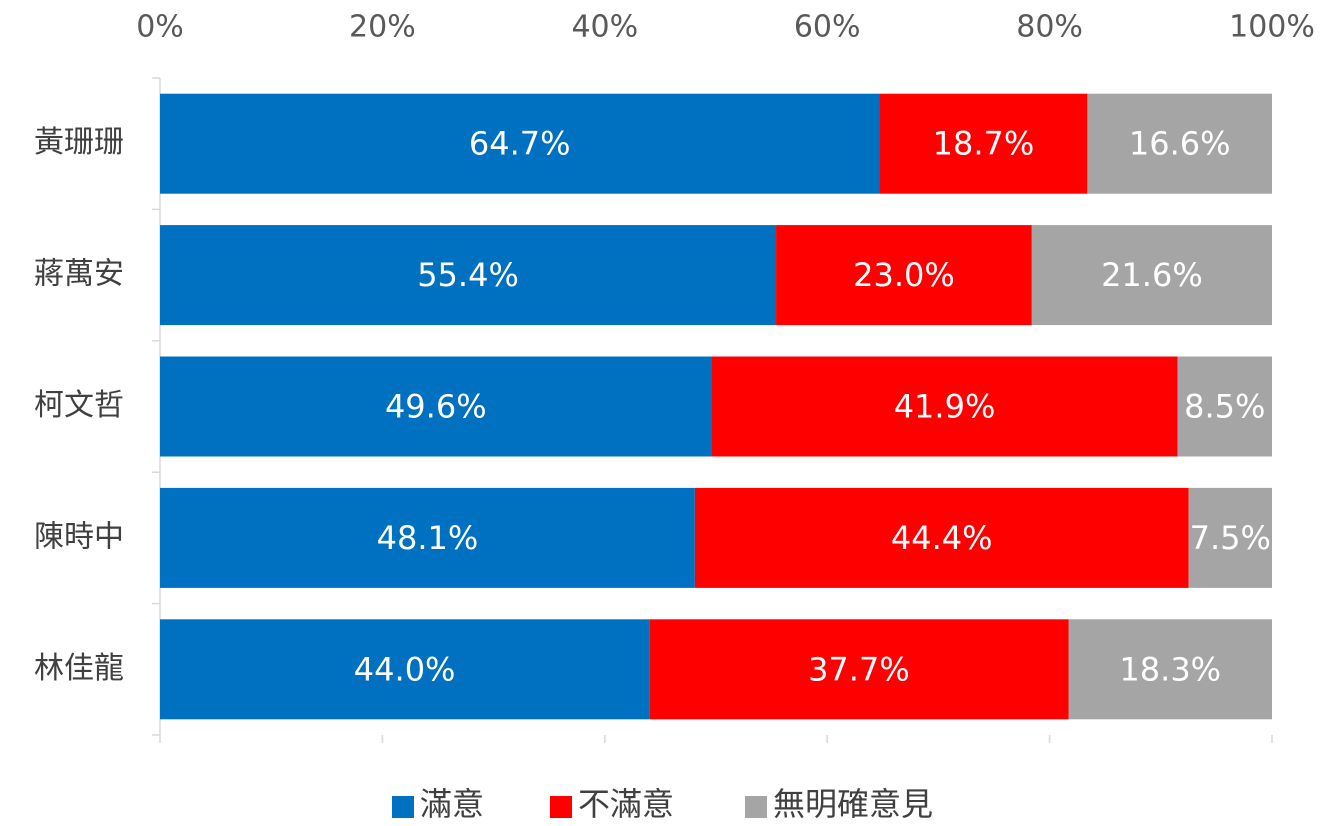 This screenshot has height=826, width=1324. What do you see at coordinates (853, 804) in the screenshot?
I see `legend-label: 無明確意見` at bounding box center [853, 804].